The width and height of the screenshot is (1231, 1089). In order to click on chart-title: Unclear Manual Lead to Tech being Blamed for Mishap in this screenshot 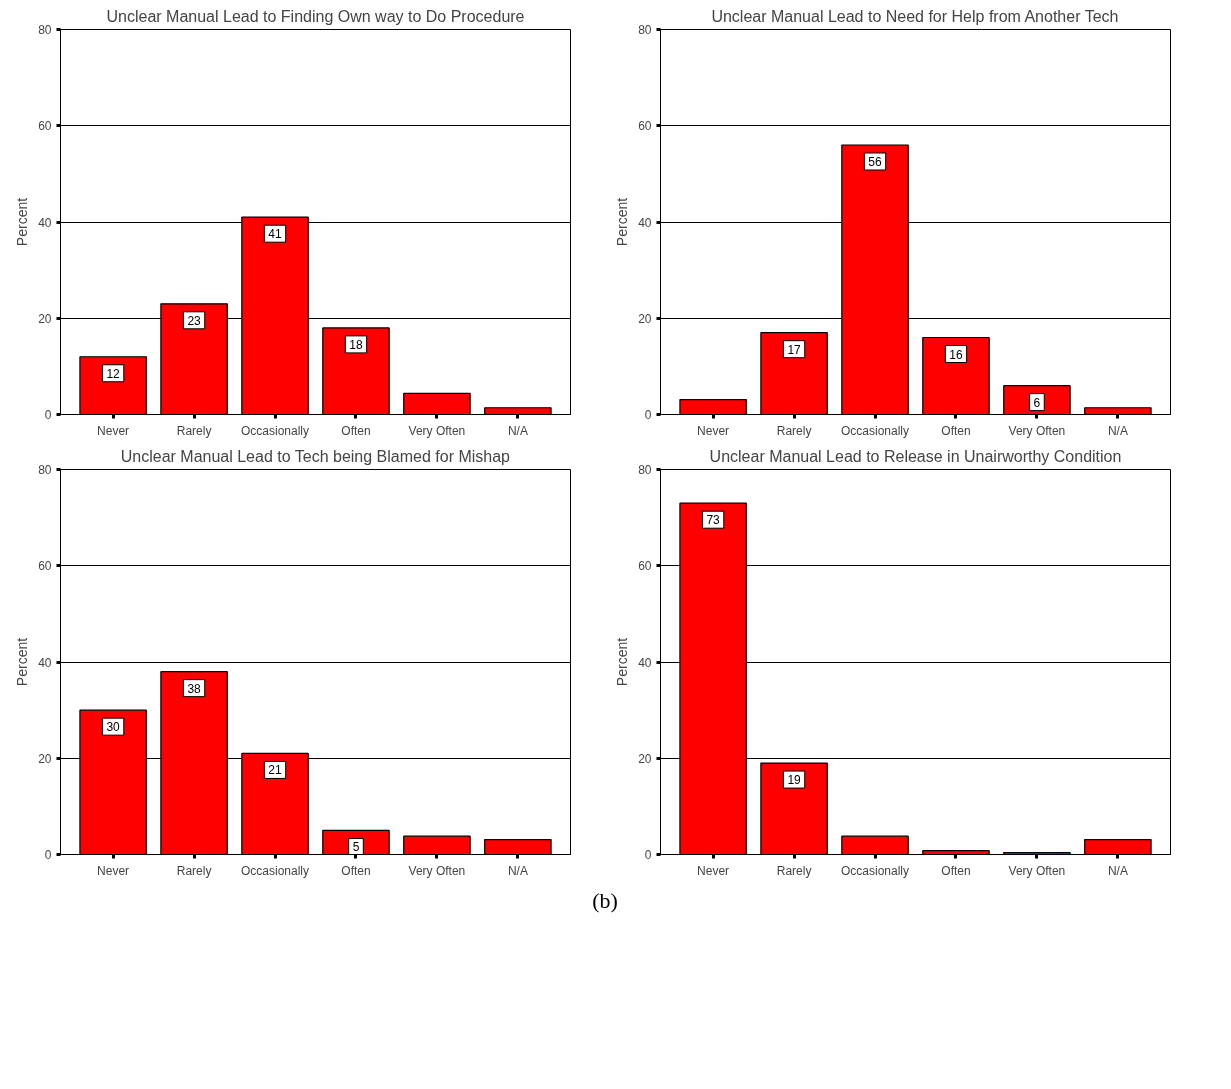, I will do `click(315, 456)`.